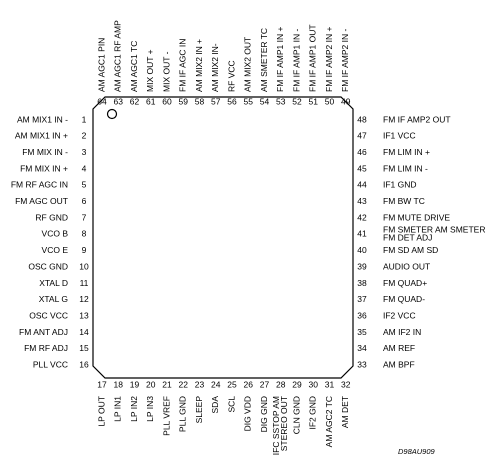 The image size is (500, 470). I want to click on pin-label: FM IF AMP1 IN +, so click(280, 59).